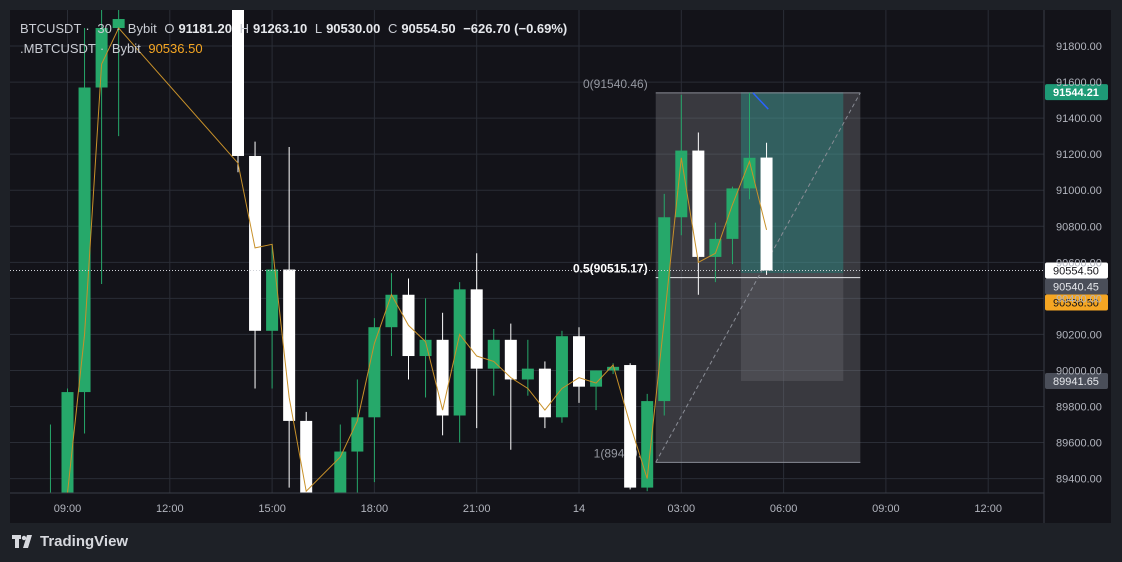  What do you see at coordinates (579, 509) in the screenshot?
I see `x-tick-label: 14` at bounding box center [579, 509].